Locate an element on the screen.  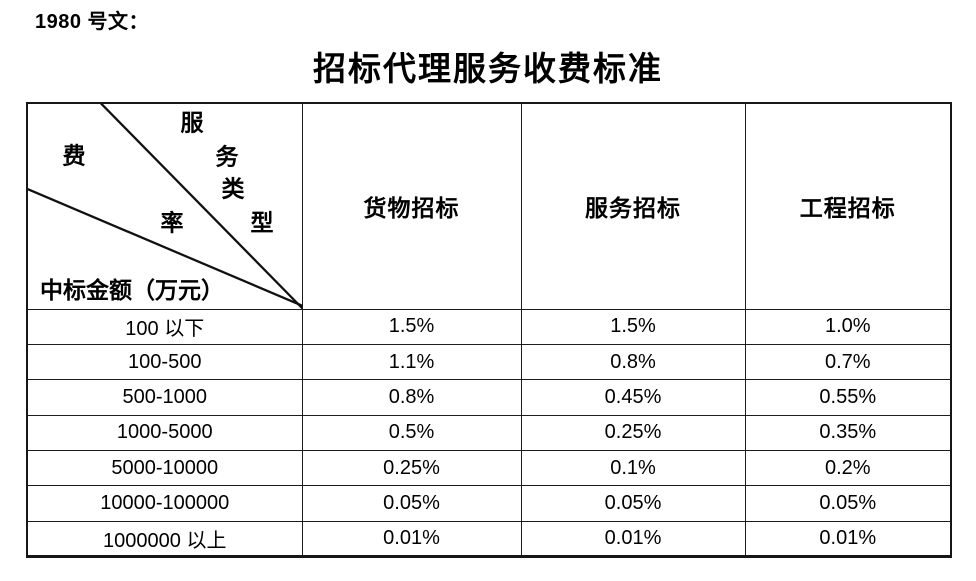
amount-range-cell: 500-1000 is located at coordinates (164, 397).